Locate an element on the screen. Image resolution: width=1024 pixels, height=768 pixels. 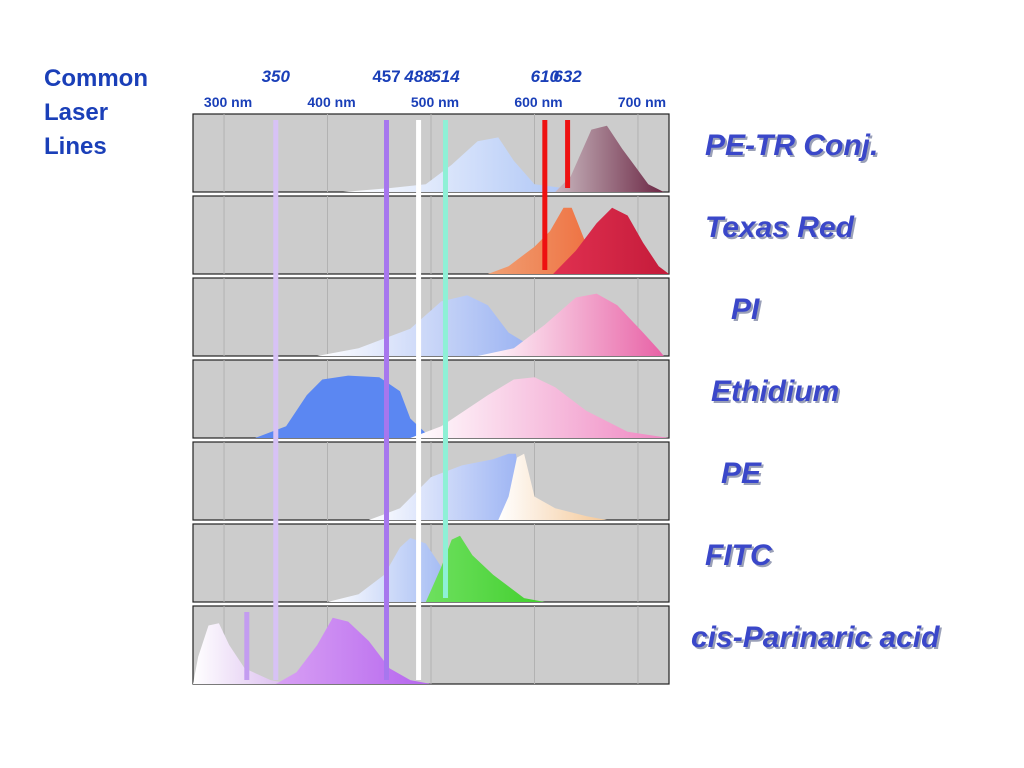
x-tick-label: 500 nm is located at coordinates (435, 102).